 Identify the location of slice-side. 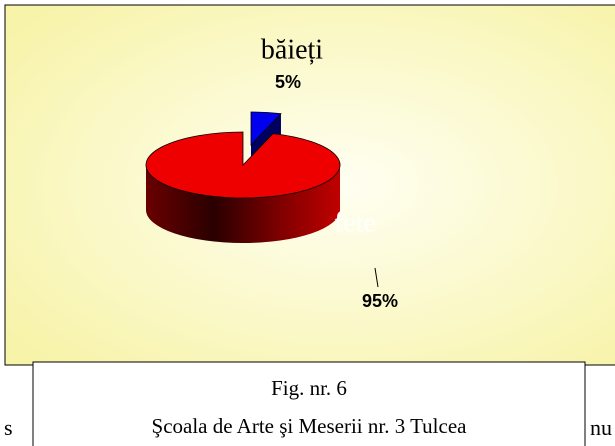
(243, 204).